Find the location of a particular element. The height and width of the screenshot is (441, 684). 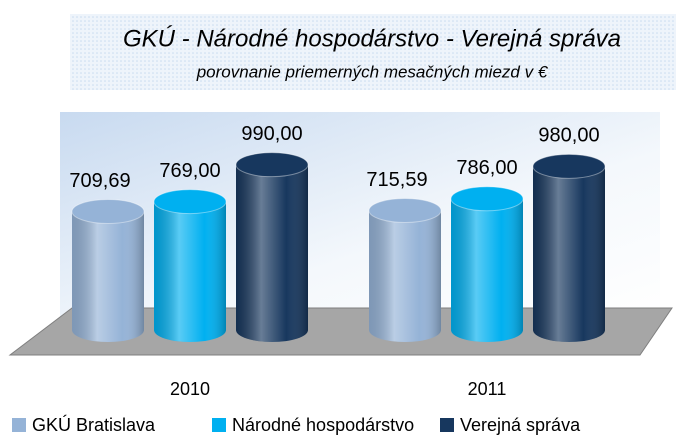

data-label: 769,00 is located at coordinates (189, 171).